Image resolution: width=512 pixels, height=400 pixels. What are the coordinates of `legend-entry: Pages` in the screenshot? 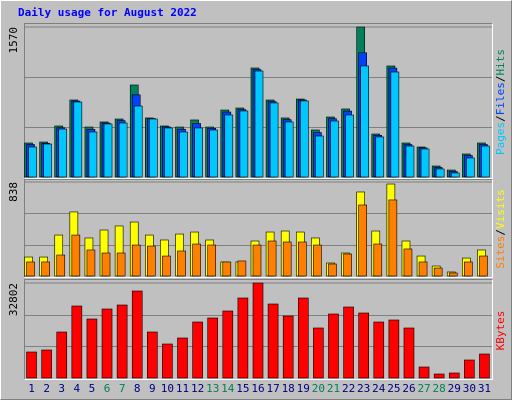 It's located at (500, 138).